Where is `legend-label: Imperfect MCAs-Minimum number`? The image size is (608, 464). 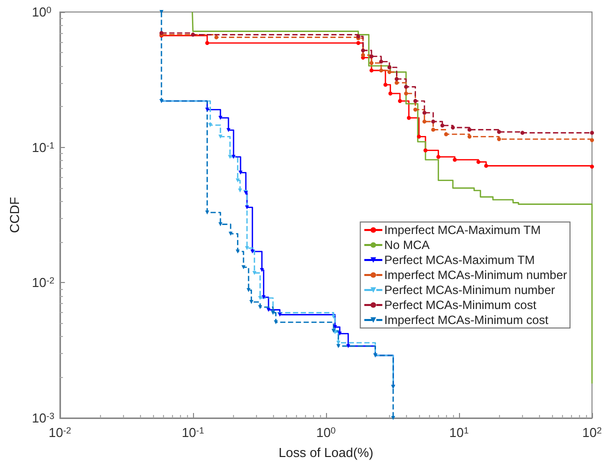 legend-label: Imperfect MCAs-Minimum number is located at coordinates (476, 275).